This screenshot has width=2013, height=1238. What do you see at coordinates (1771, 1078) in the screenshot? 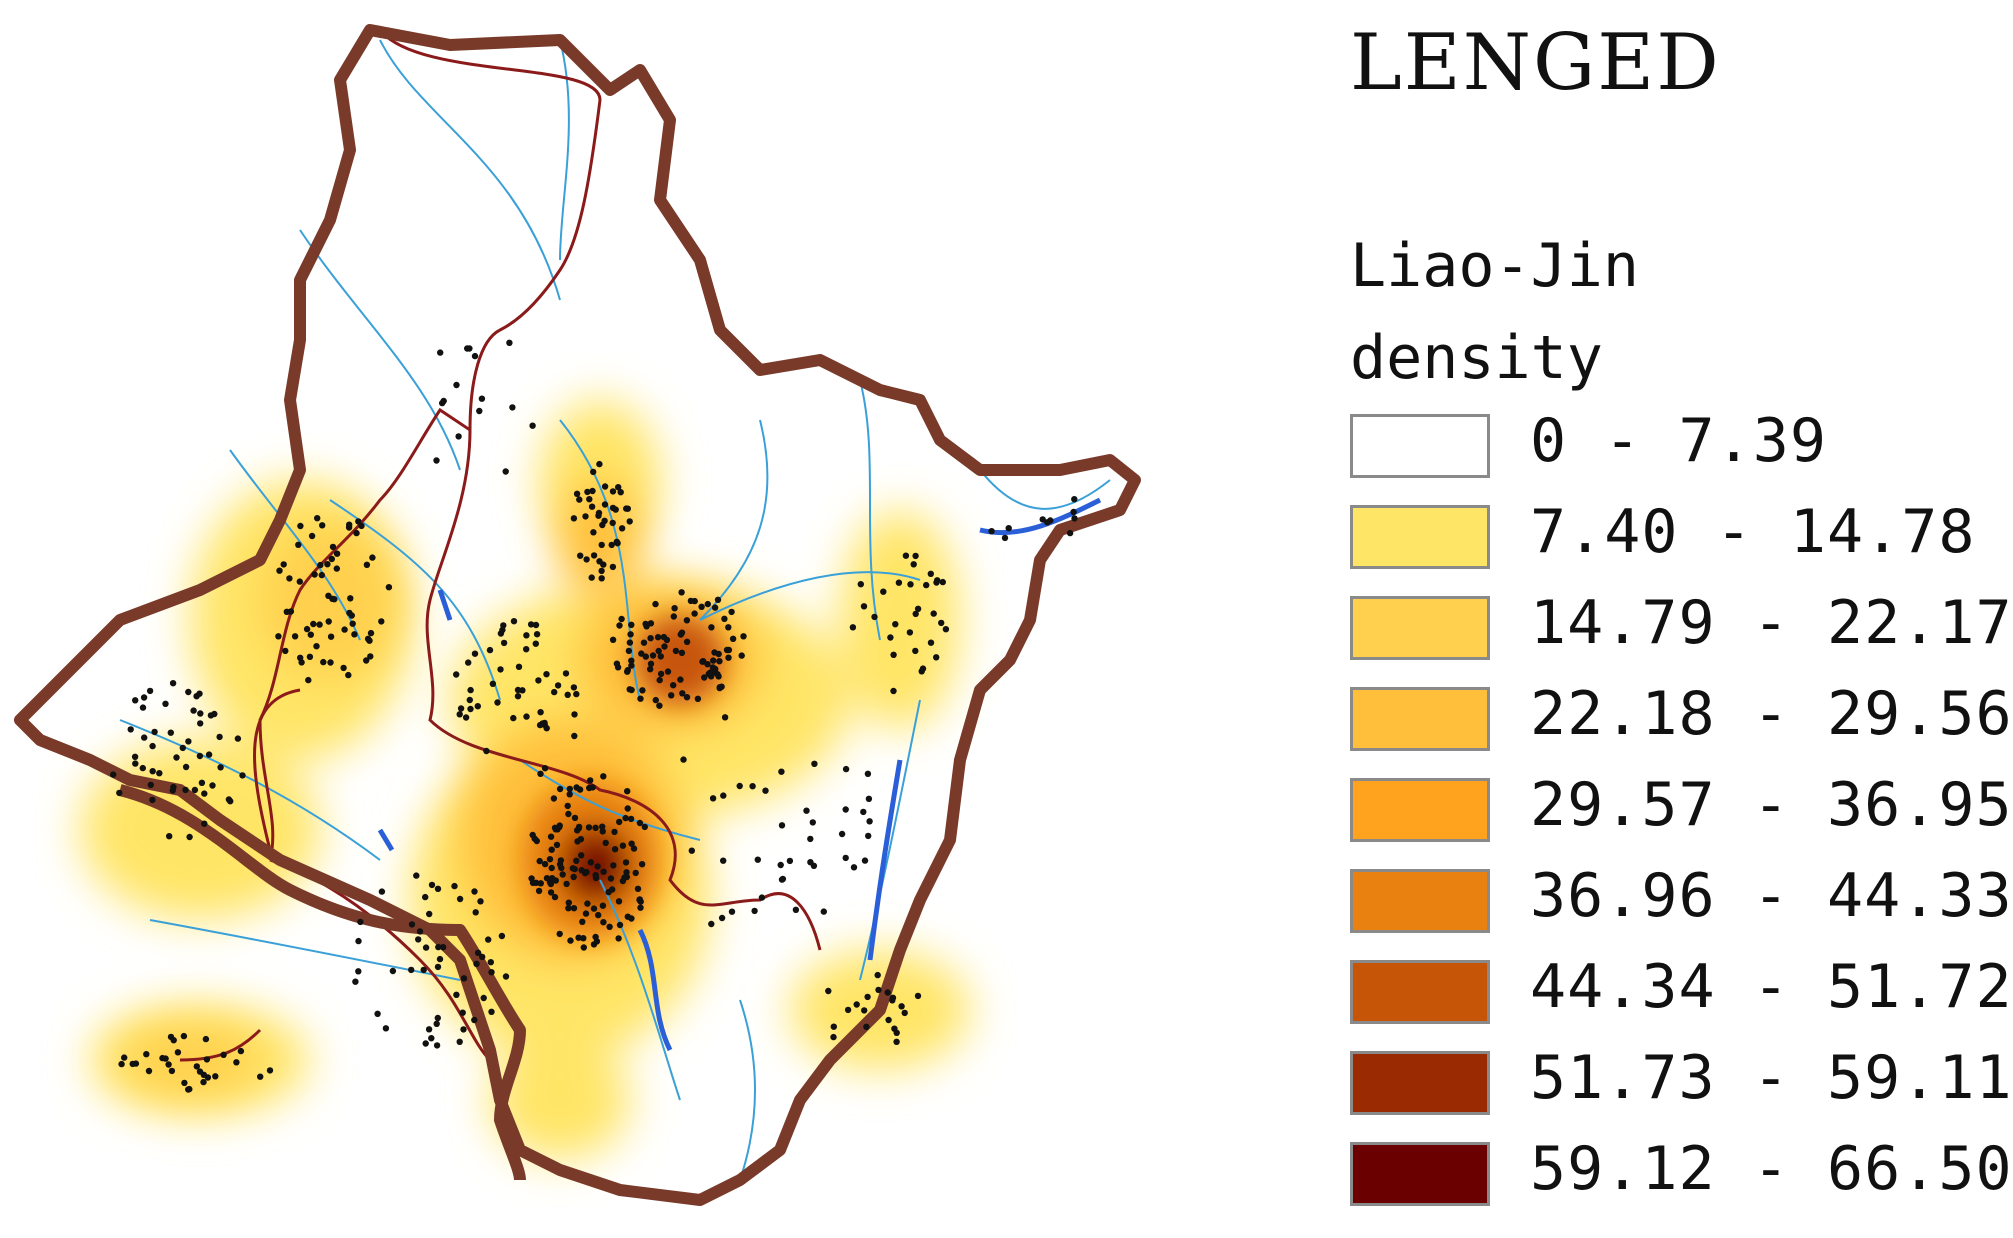
I see `legend-range-label: 51.73 - 59.11` at bounding box center [1771, 1078].